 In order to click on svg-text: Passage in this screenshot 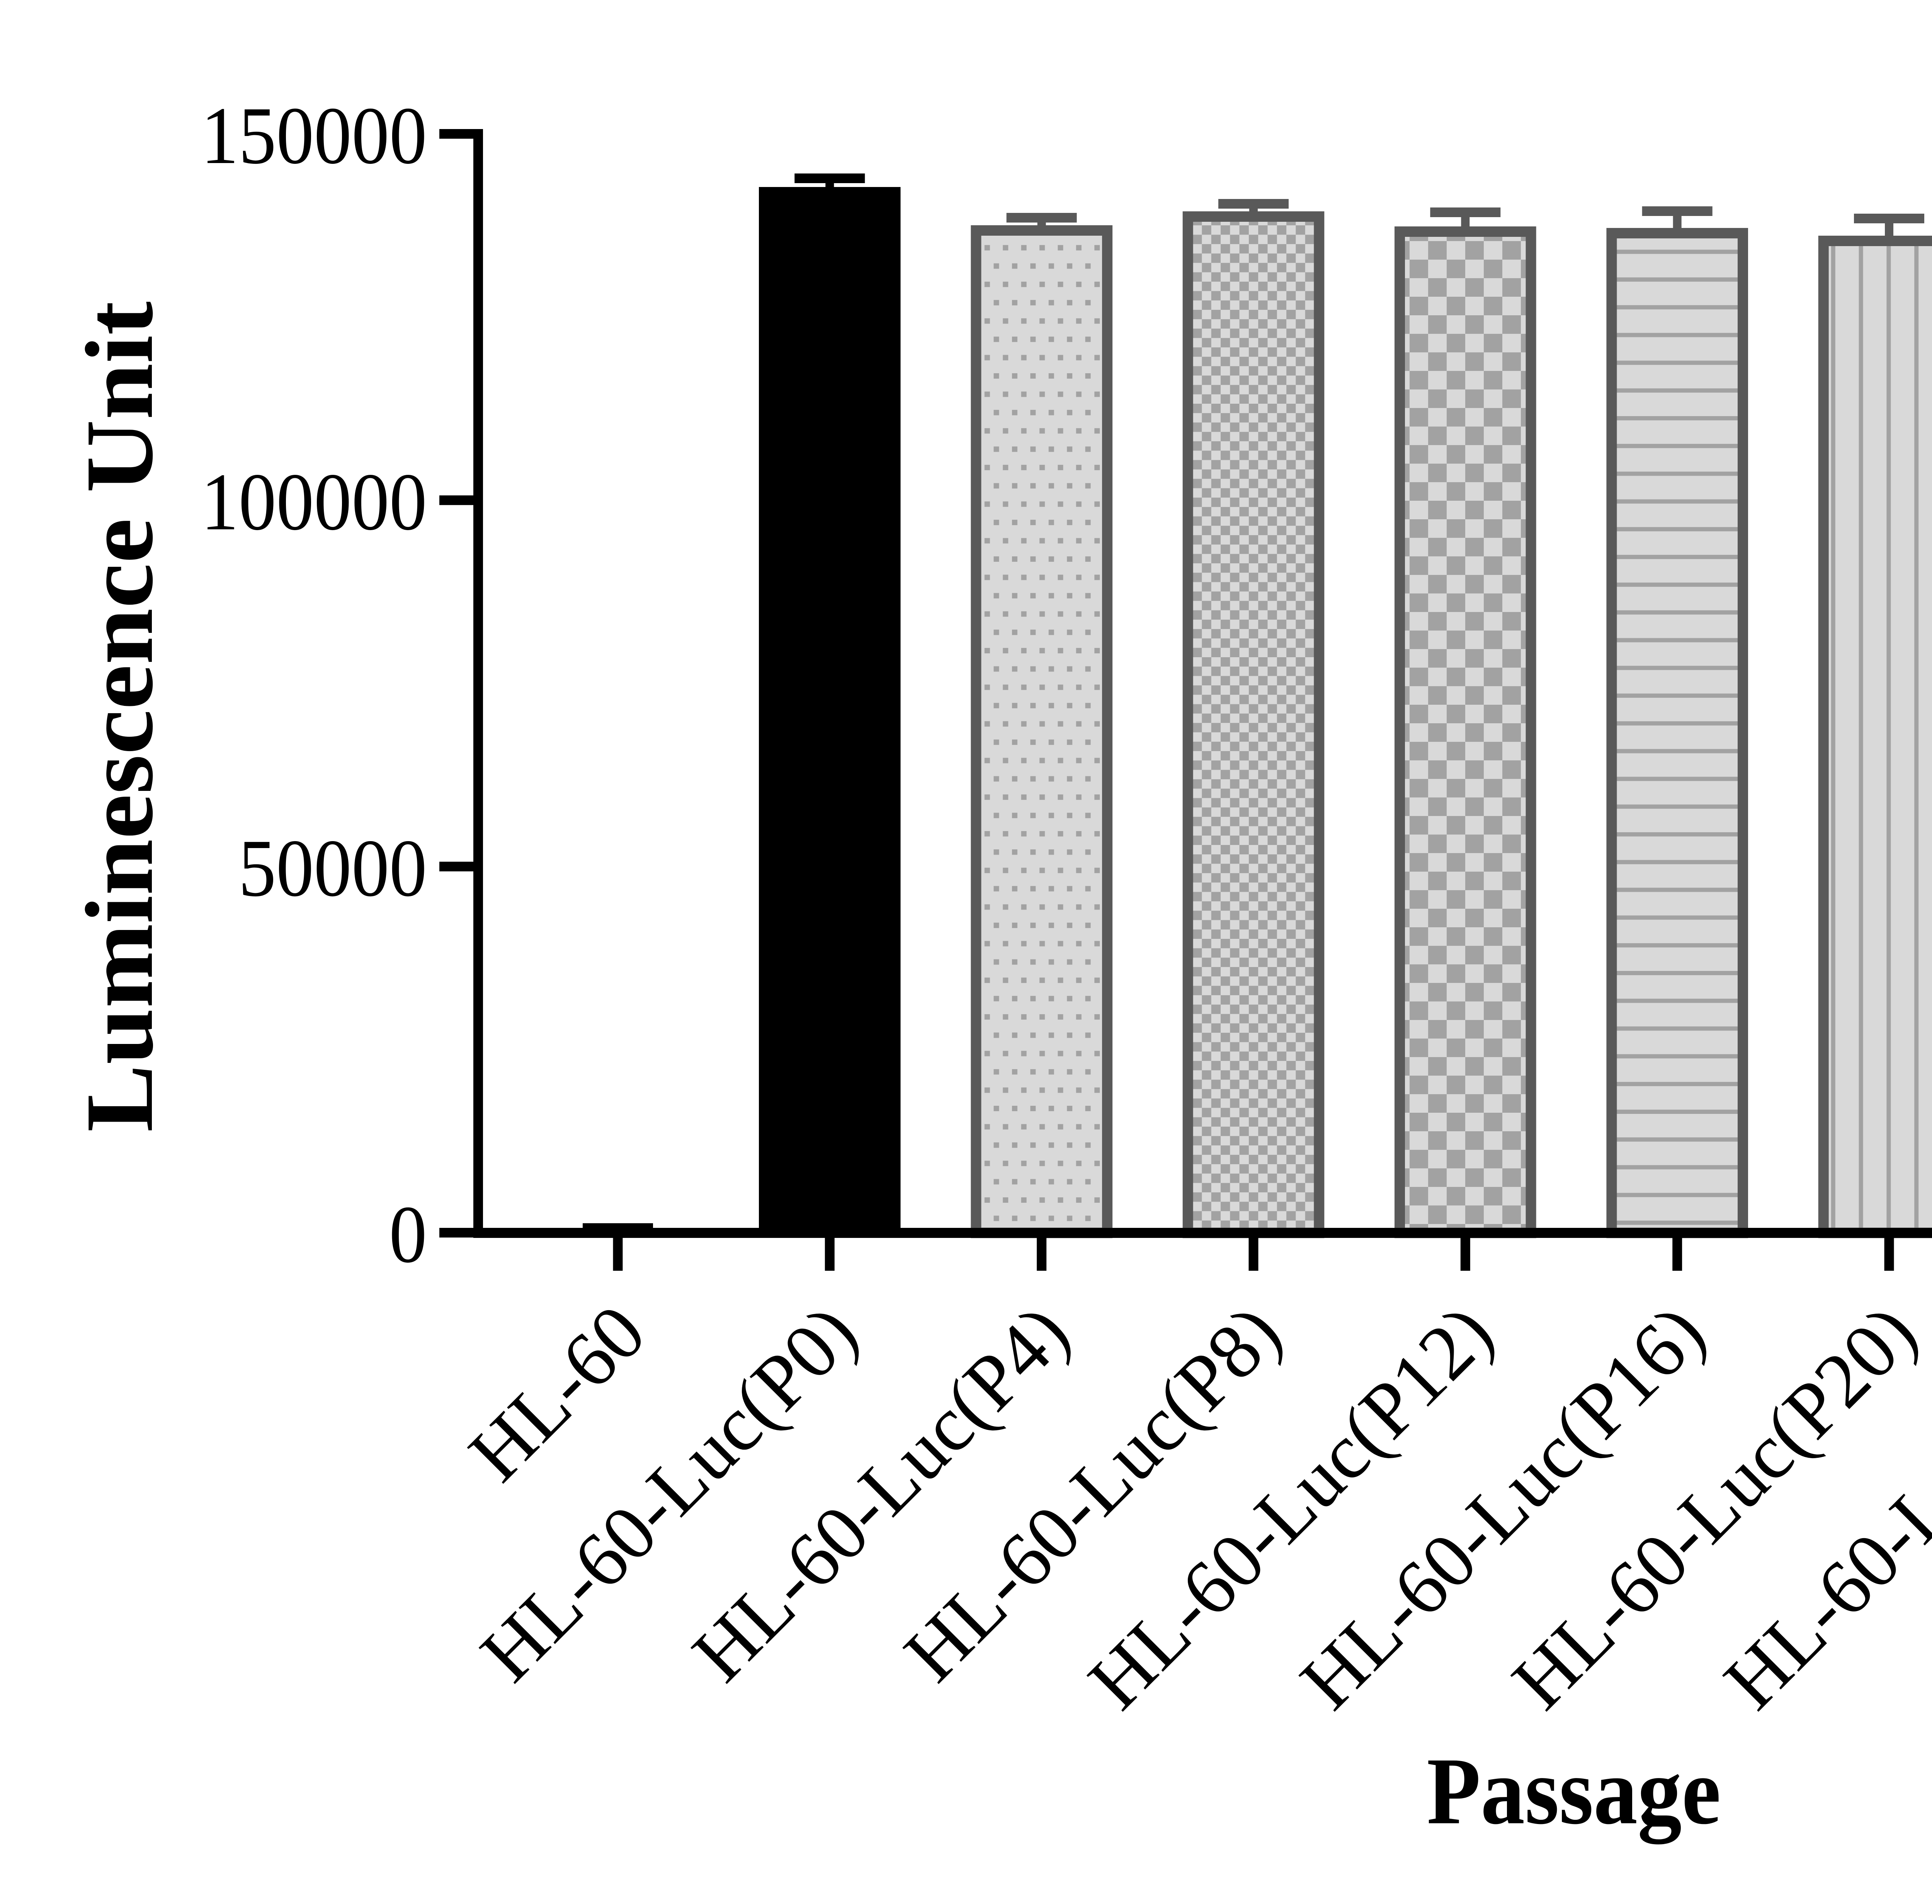, I will do `click(1574, 1791)`.